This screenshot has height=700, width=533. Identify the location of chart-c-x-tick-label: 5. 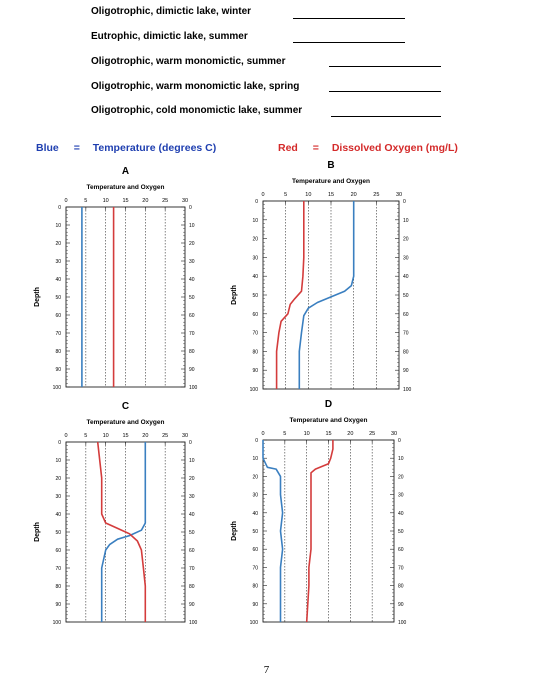
(85, 436).